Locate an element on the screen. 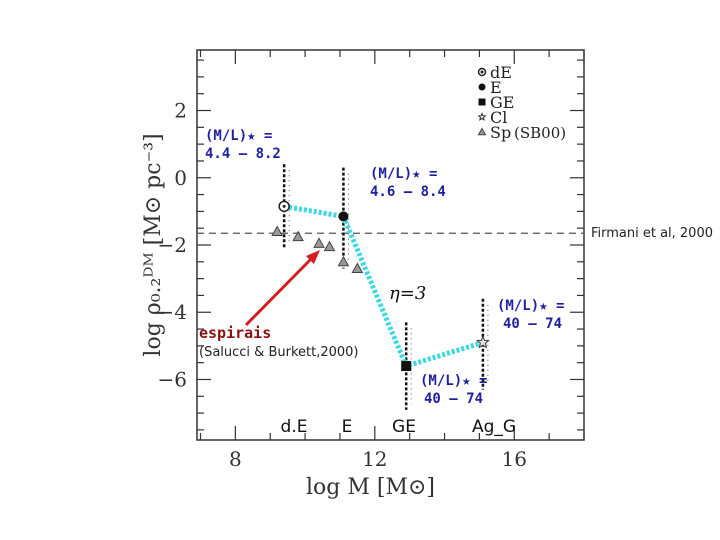  y-tick-label: −6 is located at coordinates (172, 379).